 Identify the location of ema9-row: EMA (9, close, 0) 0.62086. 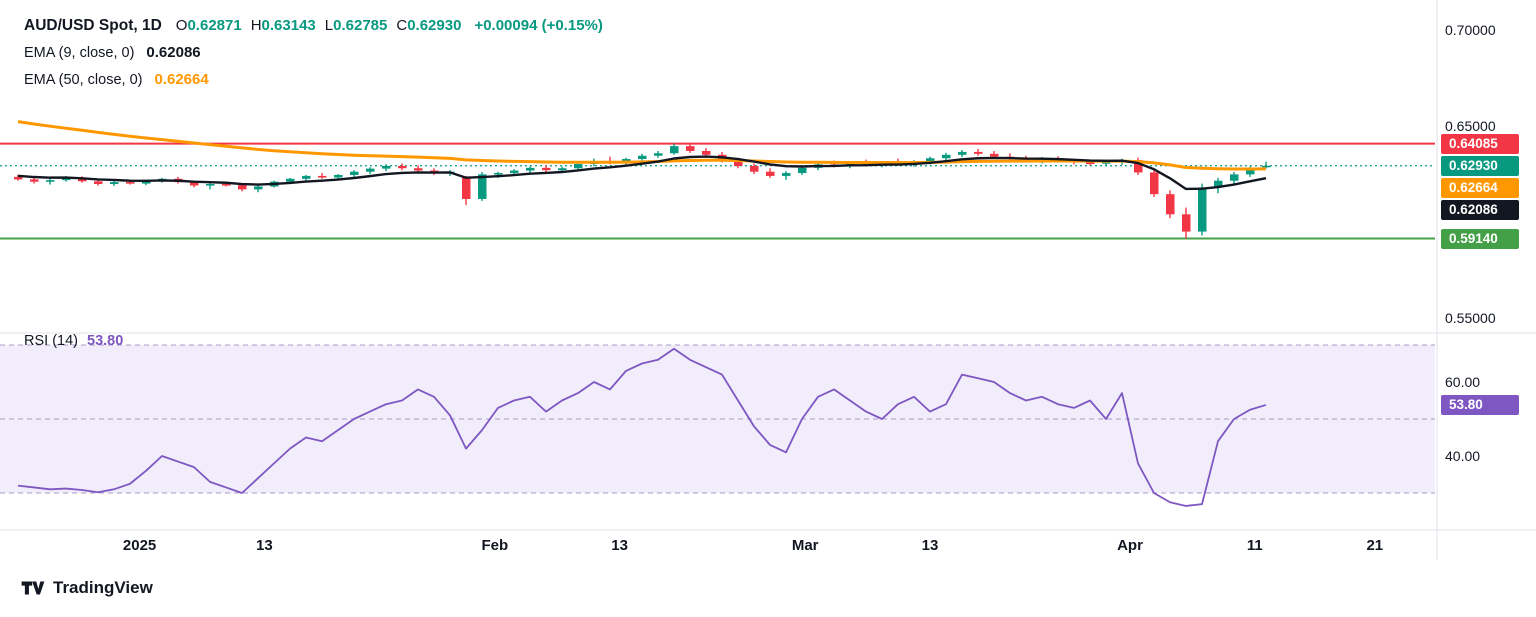
(313, 52).